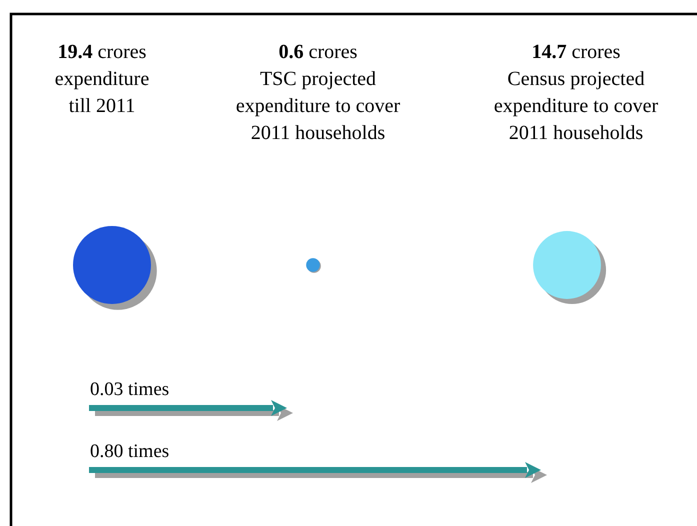  I want to click on text: 0.03 times, so click(130, 389).